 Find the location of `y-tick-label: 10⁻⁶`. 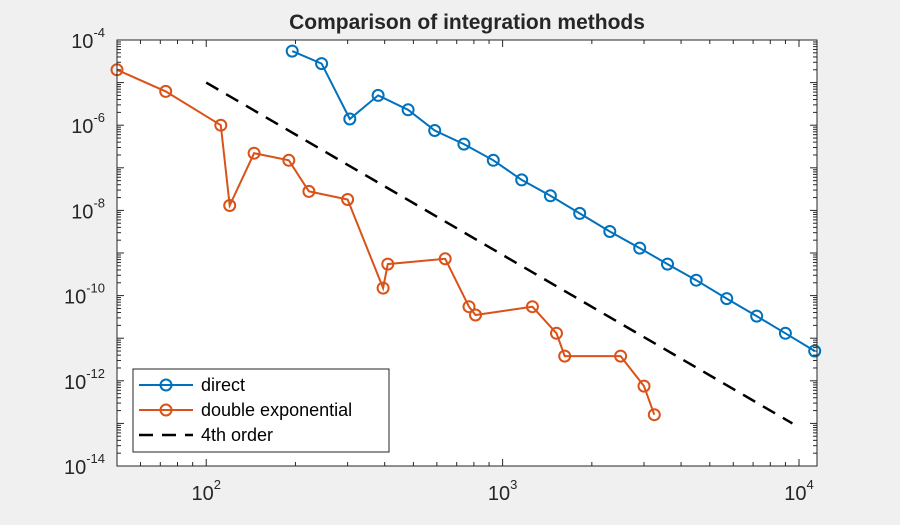

y-tick-label: 10⁻⁶ is located at coordinates (88, 124).